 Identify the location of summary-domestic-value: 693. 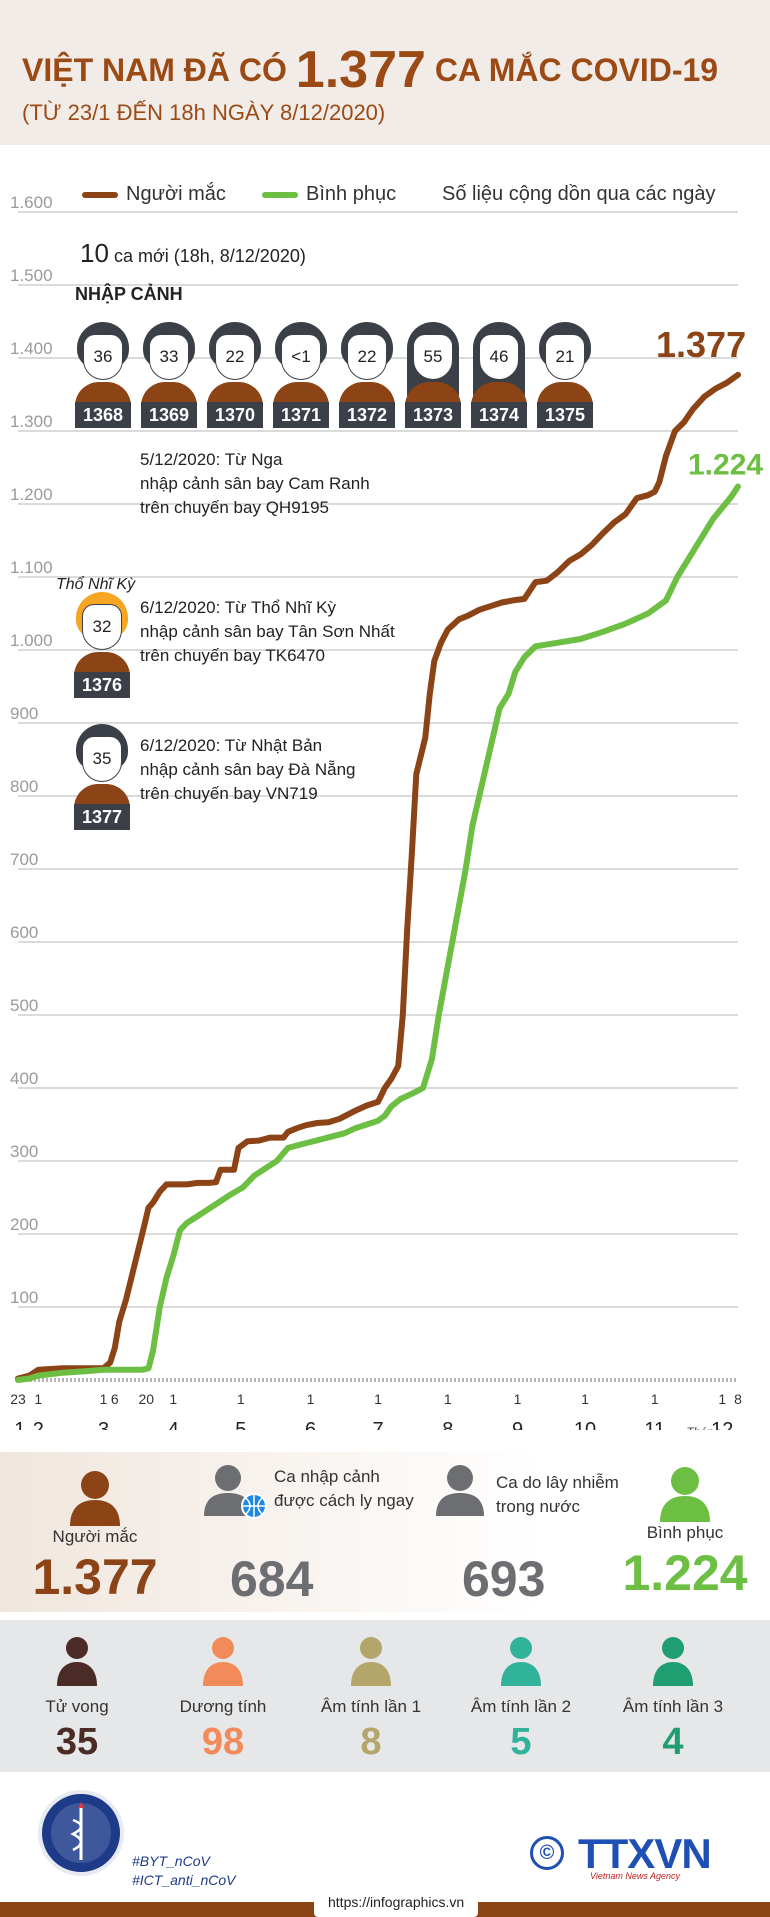
(504, 1579).